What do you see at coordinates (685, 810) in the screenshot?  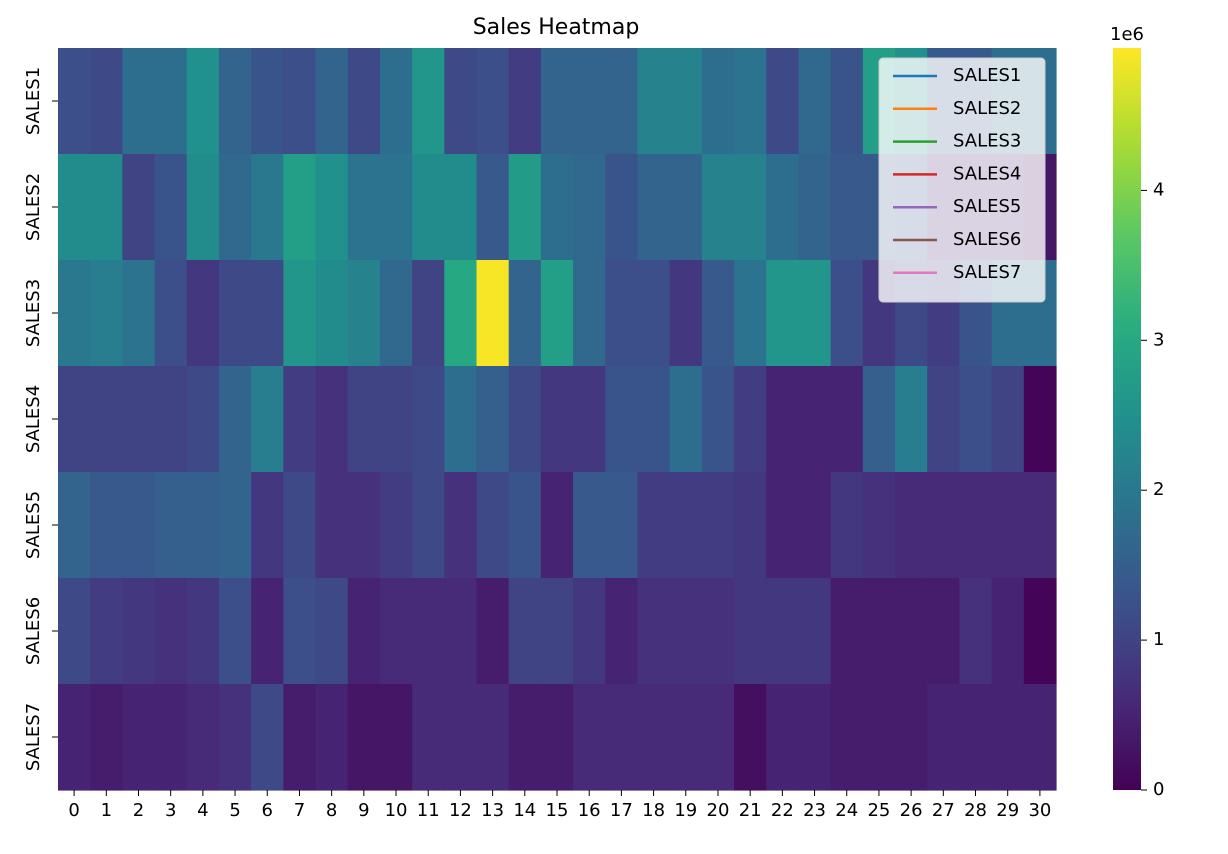 I see `x-tick-label: 19` at bounding box center [685, 810].